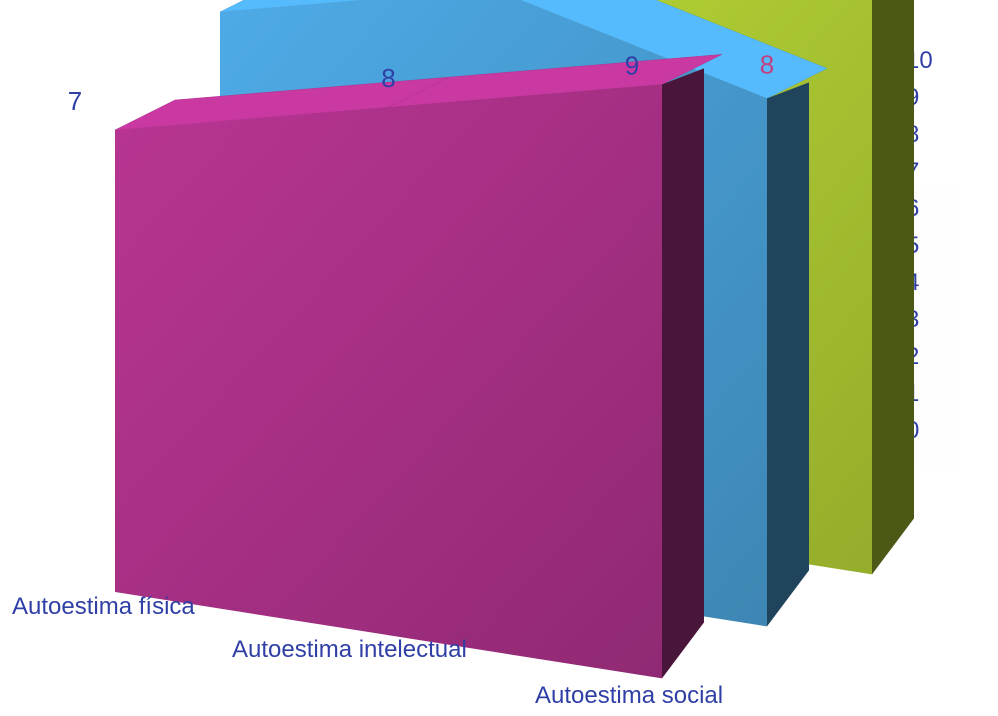 The height and width of the screenshot is (716, 998). What do you see at coordinates (632, 65) in the screenshot?
I see `data-label: 9` at bounding box center [632, 65].